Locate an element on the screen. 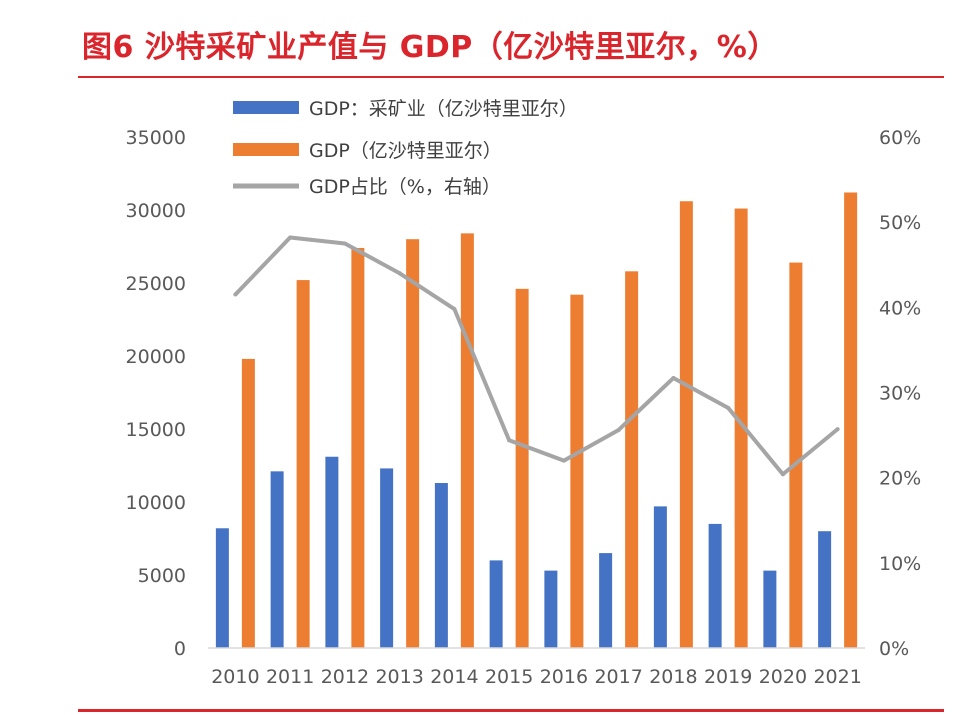 The image size is (960, 715). y-left-tick-label: 0 is located at coordinates (180, 649).